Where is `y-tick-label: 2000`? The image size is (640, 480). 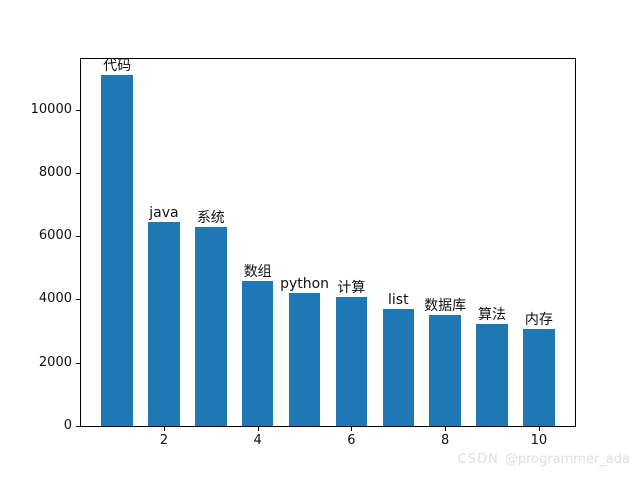
y-tick-label: 2000 is located at coordinates (55, 362).